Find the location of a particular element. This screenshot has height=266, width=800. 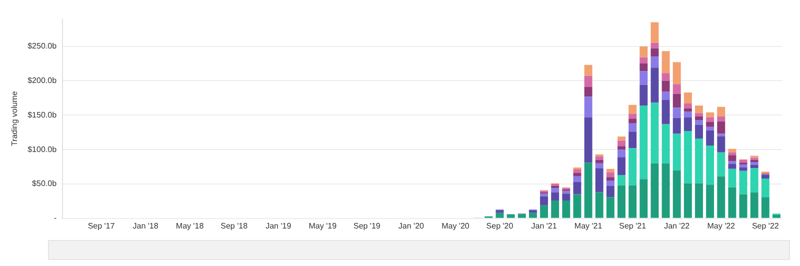

x-tick-label: Sep '20 is located at coordinates (500, 225).